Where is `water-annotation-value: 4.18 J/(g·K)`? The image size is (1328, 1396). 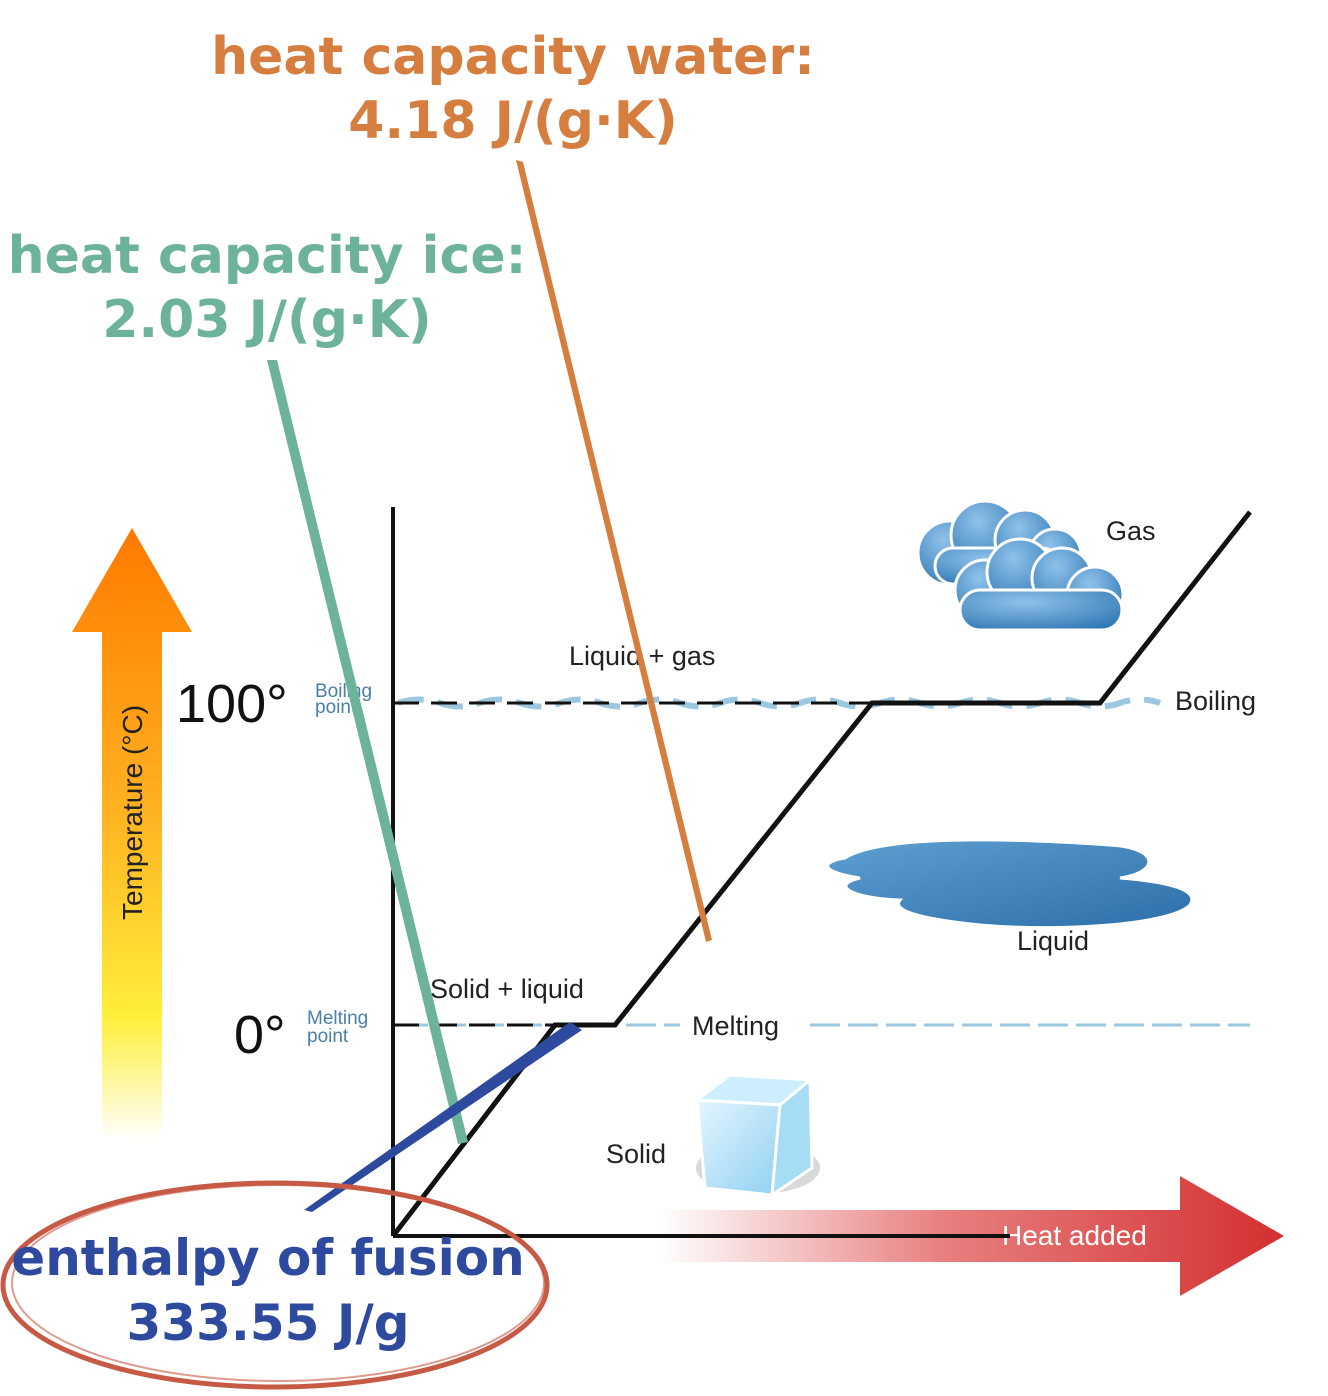
water-annotation-value: 4.18 J/(g·K) is located at coordinates (513, 121).